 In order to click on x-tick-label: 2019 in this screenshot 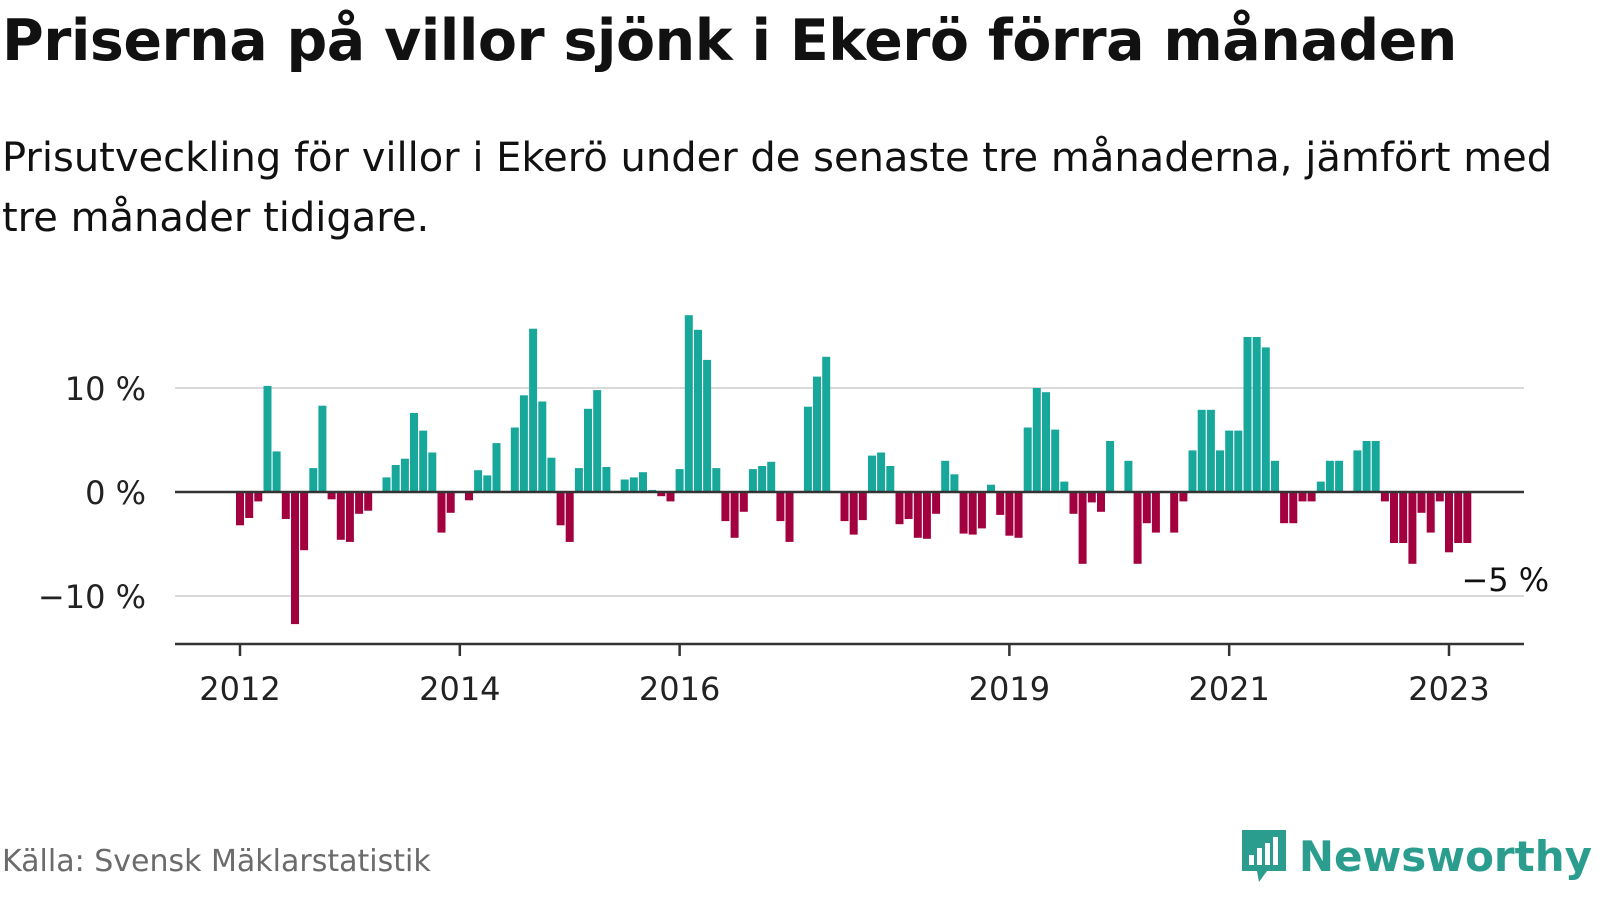, I will do `click(1009, 689)`.